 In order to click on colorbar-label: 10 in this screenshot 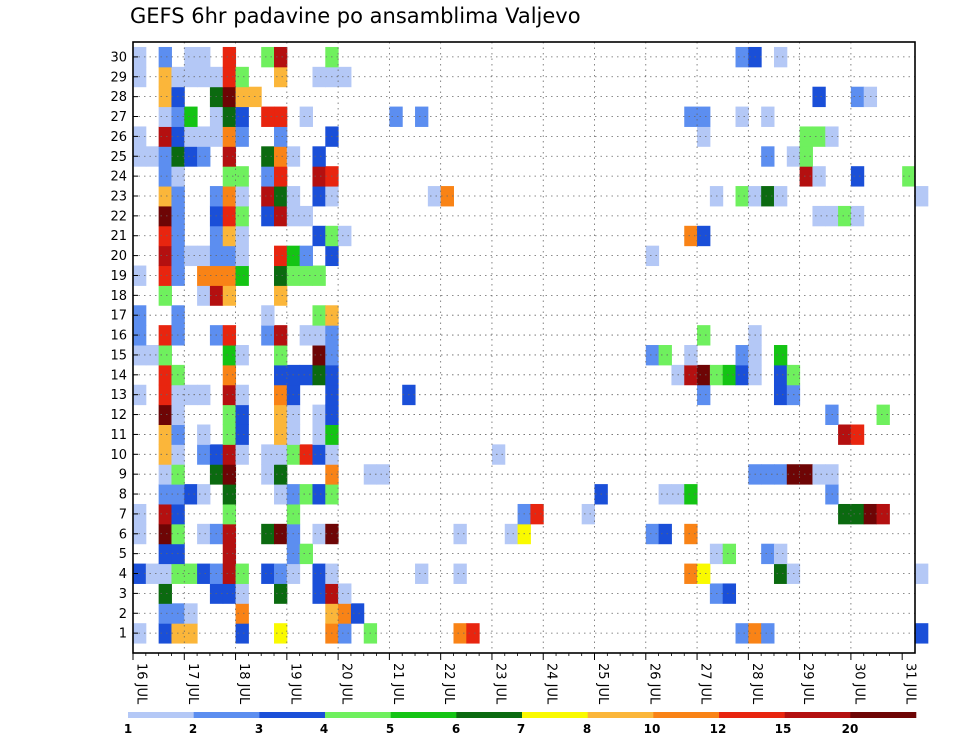, I will do `click(652, 729)`.